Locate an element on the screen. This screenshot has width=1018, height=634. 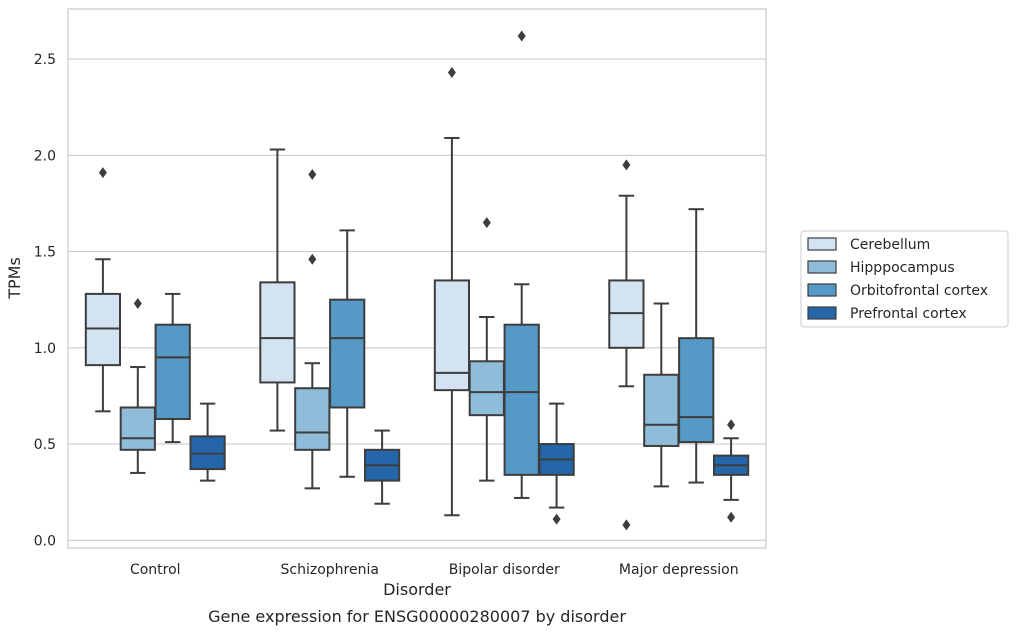
y-tick-label: 2.0 is located at coordinates (45, 156).